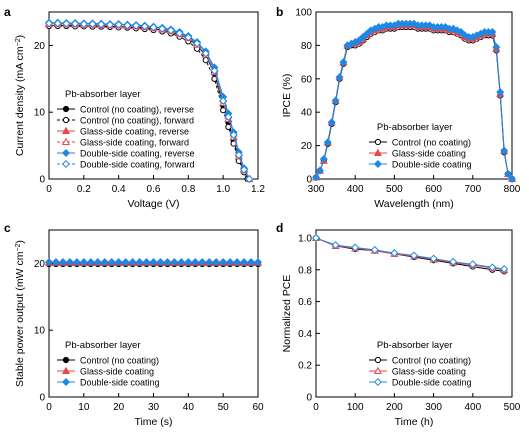 The height and width of the screenshot is (435, 529). I want to click on legend-title: Pb-absorber layer, so click(415, 127).